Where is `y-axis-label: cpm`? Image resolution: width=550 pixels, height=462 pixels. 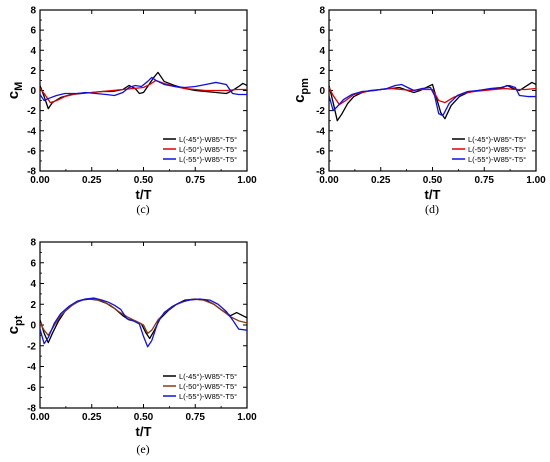
y-axis-label: cpm is located at coordinates (301, 90).